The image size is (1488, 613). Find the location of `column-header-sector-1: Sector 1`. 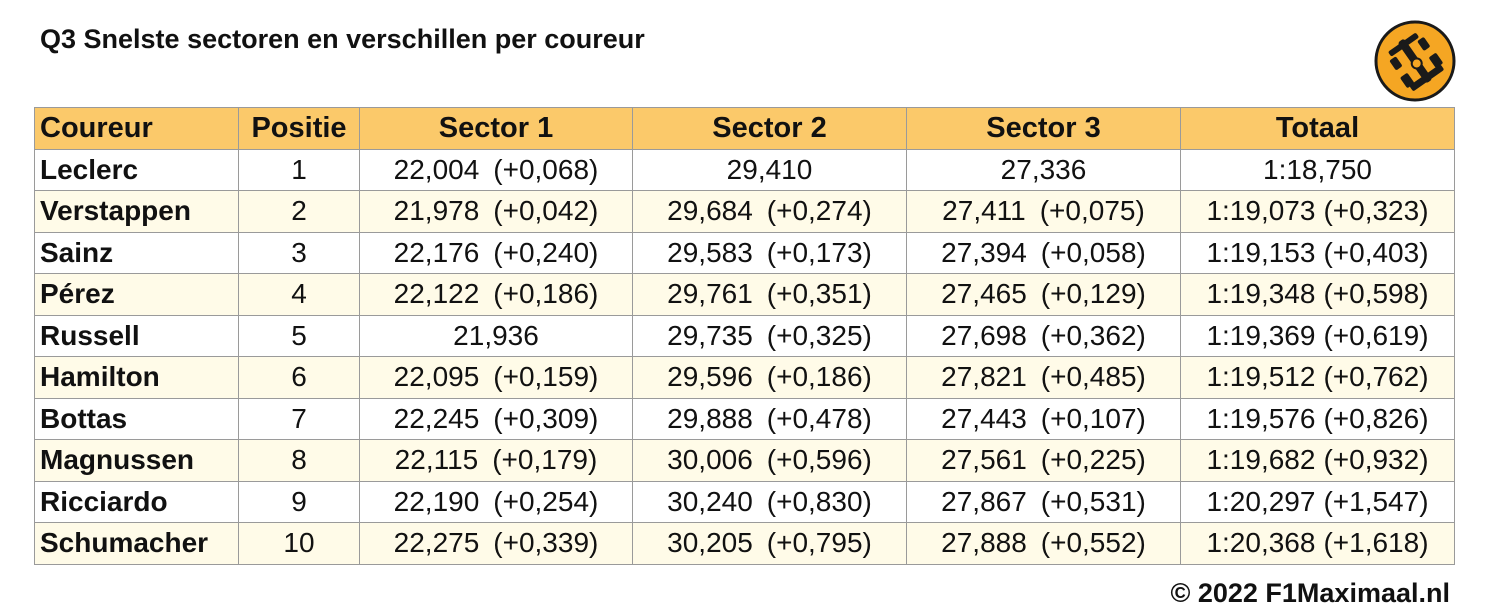

column-header-sector-1: Sector 1 is located at coordinates (496, 128).